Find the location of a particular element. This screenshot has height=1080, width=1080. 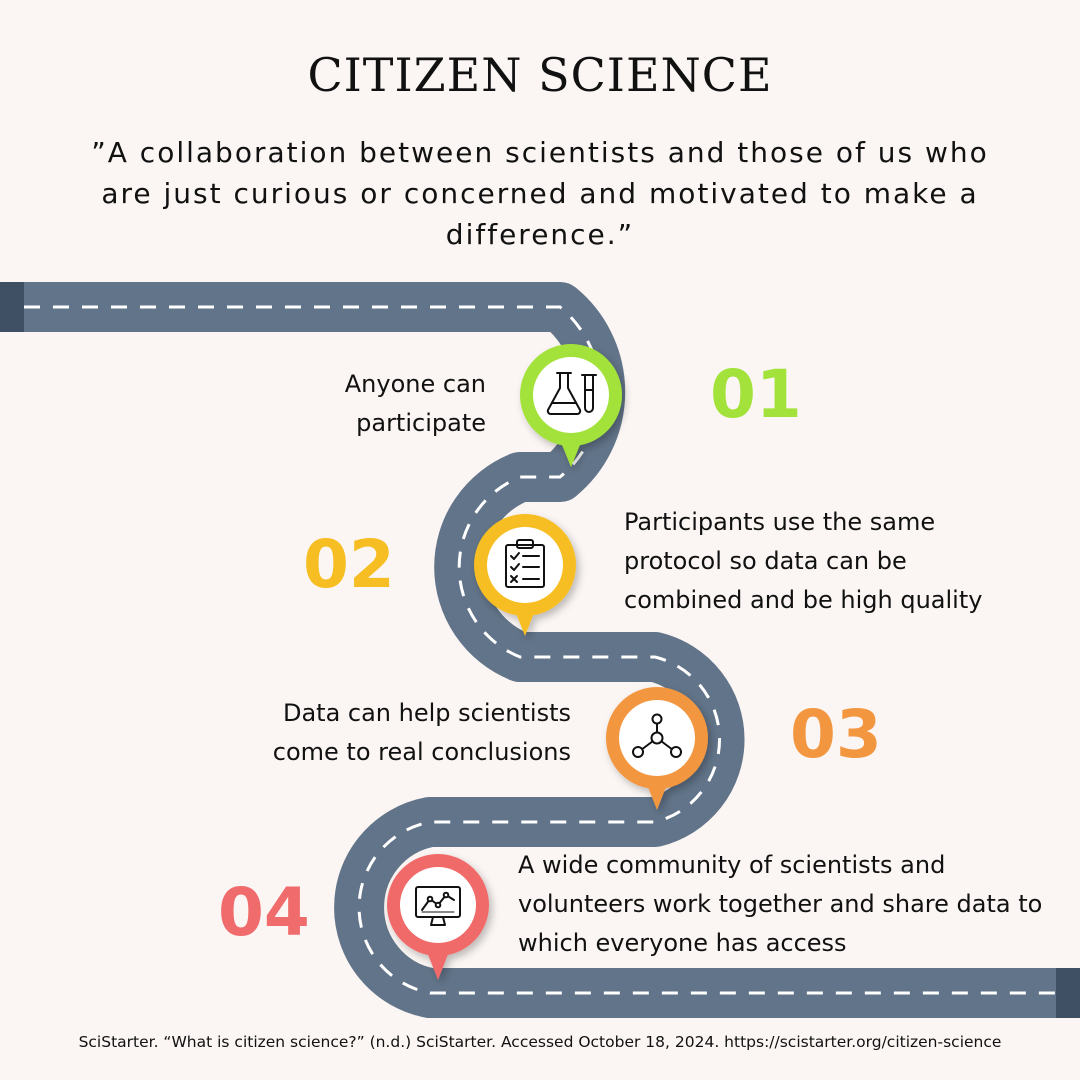

road-end-cap is located at coordinates (1068, 993).